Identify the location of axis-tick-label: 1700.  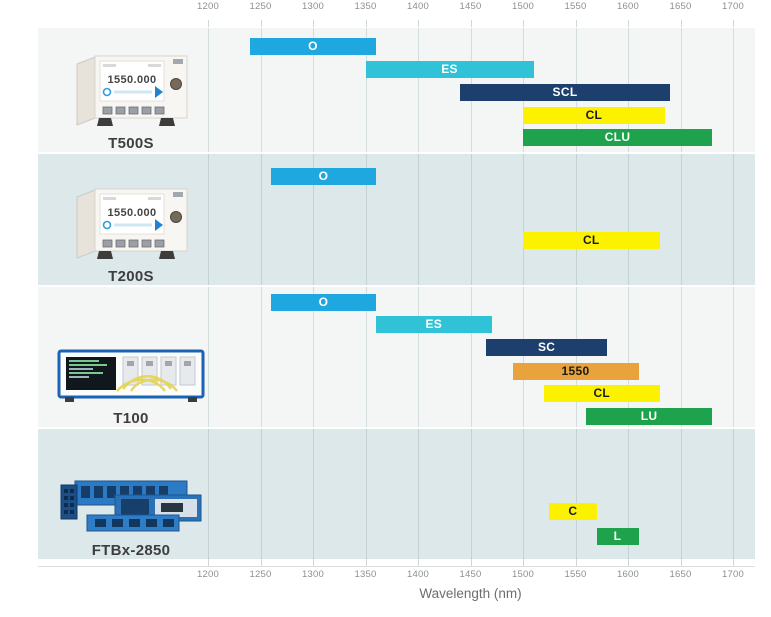
(733, 6).